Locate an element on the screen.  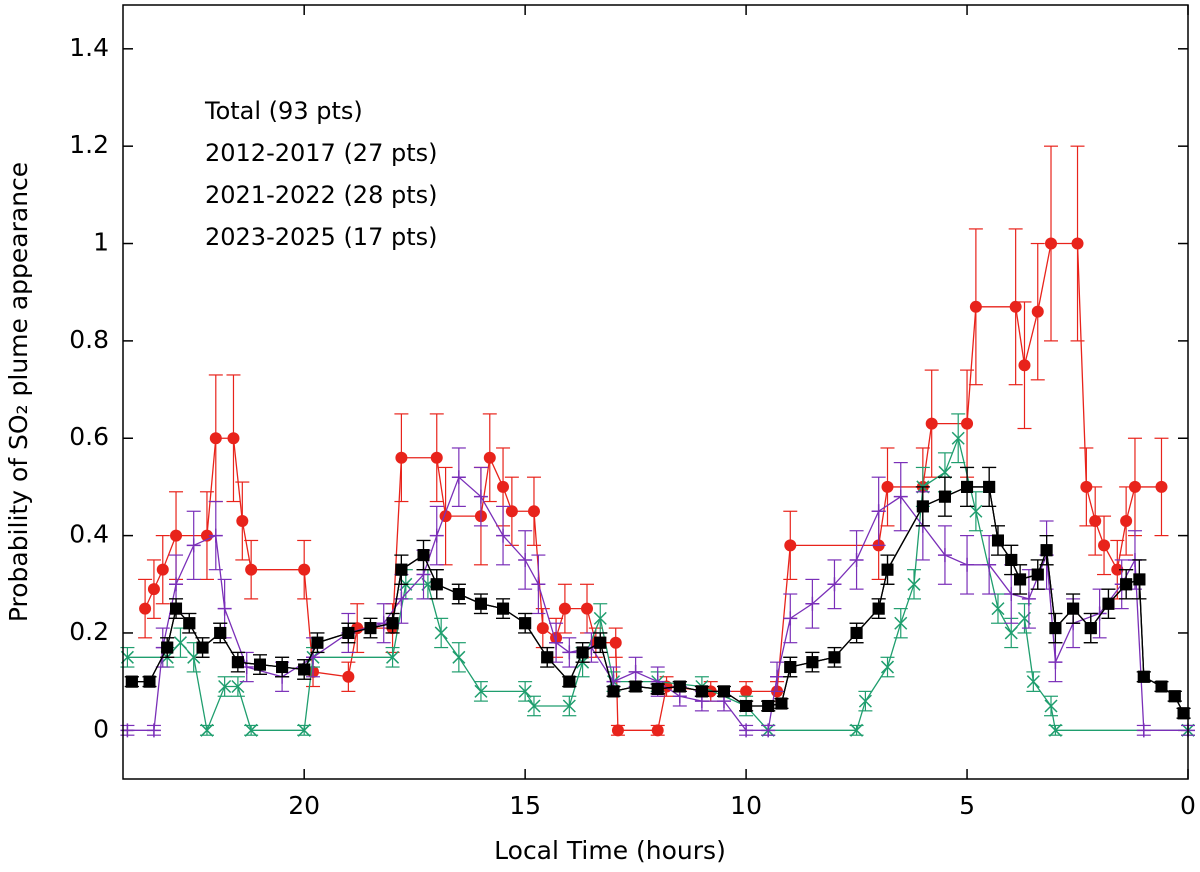
y-tick-label: 0.2 is located at coordinates (89, 631).